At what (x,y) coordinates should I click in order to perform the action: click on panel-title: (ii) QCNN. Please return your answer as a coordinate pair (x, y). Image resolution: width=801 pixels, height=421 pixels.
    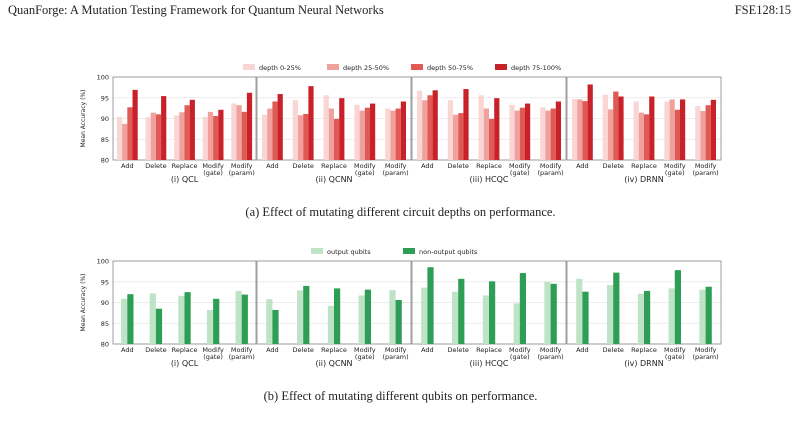
    Looking at the image, I should click on (333, 363).